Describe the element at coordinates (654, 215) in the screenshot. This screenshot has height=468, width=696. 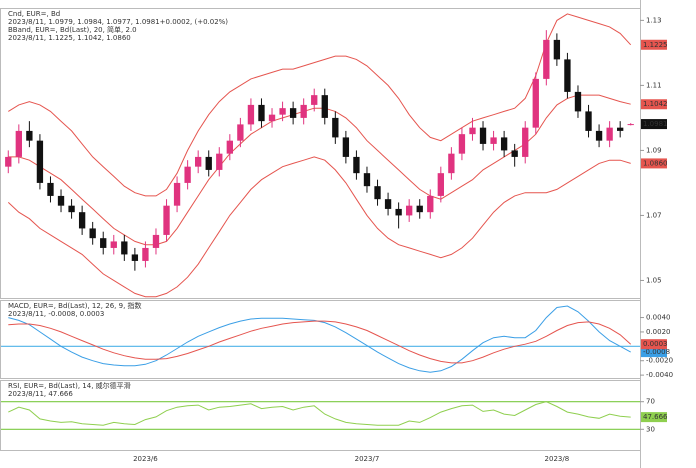
I see `y-tick-label: 1.07` at that location.